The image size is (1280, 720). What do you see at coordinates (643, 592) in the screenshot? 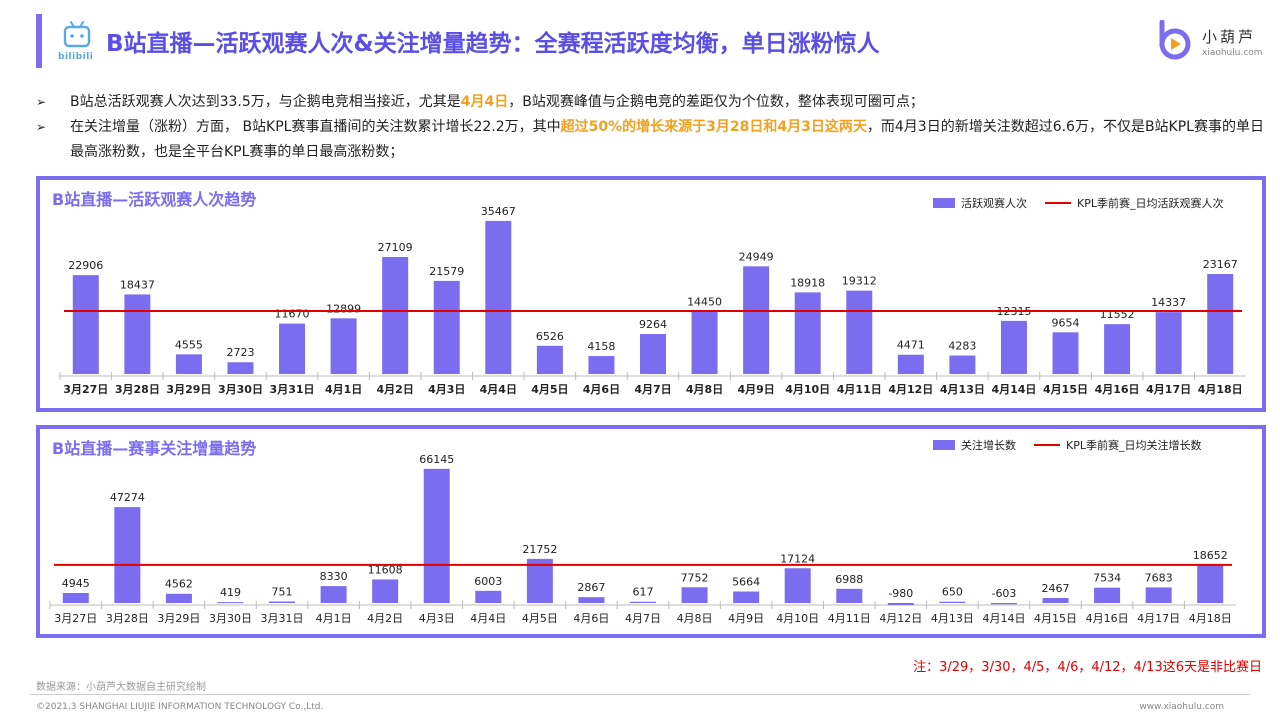
I see `data-label: 617` at bounding box center [643, 592].